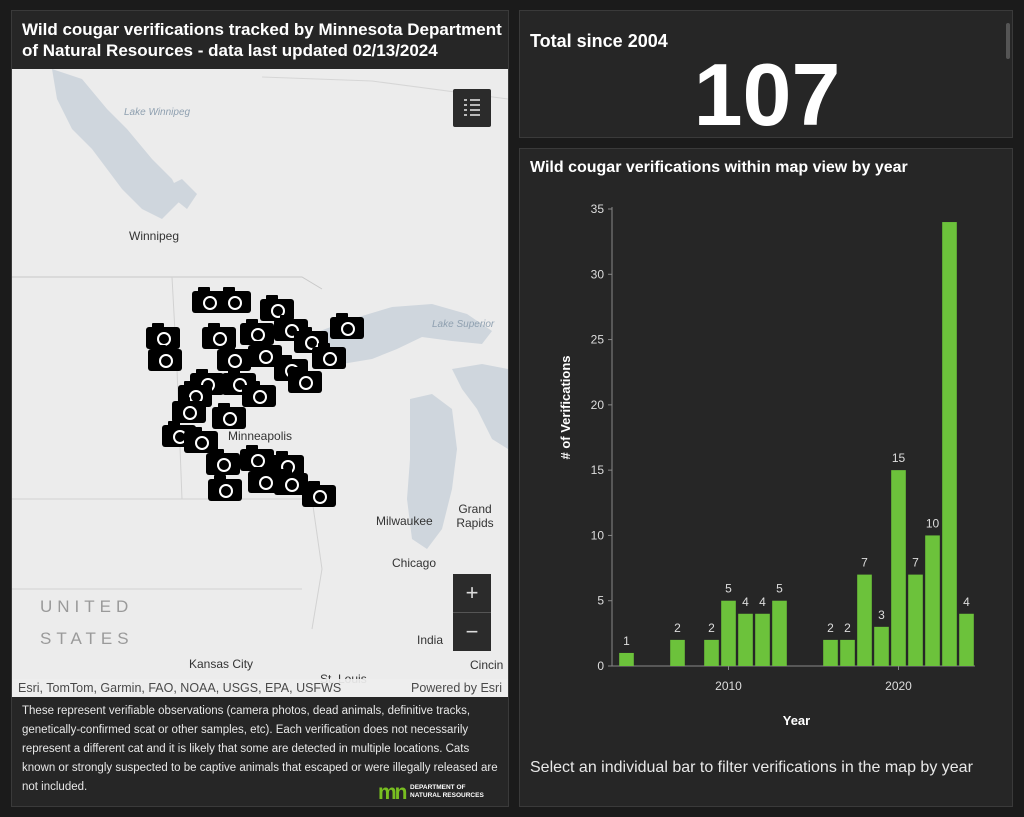  I want to click on map-label-chicago: Chicago, so click(414, 563).